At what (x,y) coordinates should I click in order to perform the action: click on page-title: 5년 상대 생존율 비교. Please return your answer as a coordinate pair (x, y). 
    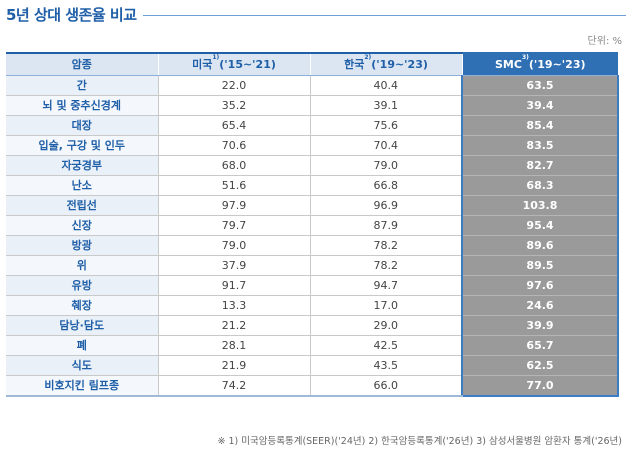
    Looking at the image, I should click on (74, 15).